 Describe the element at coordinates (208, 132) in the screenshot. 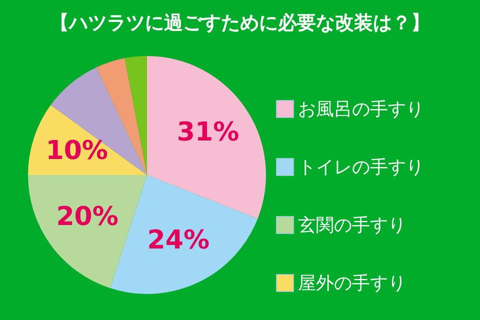

I see `data-label: 31%` at that location.